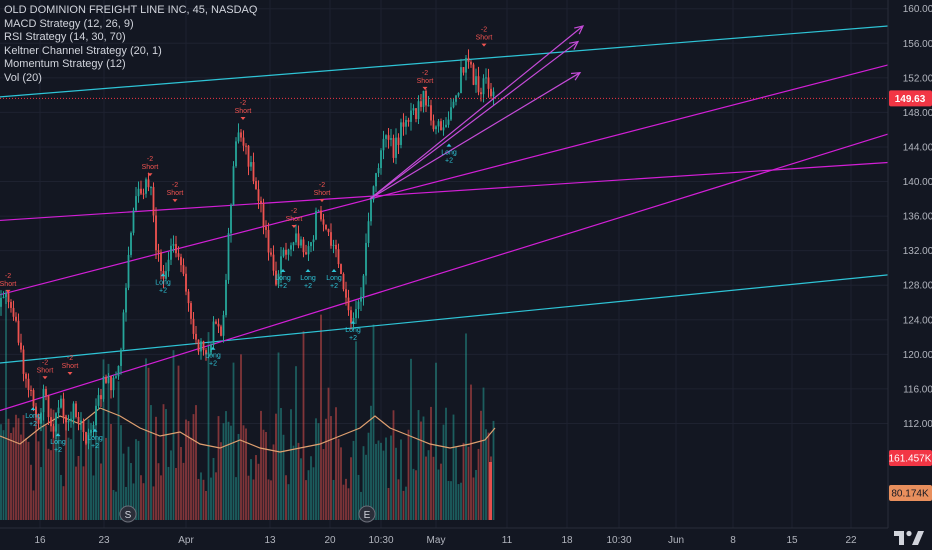  I want to click on trend-arrows, so click(477, 112).